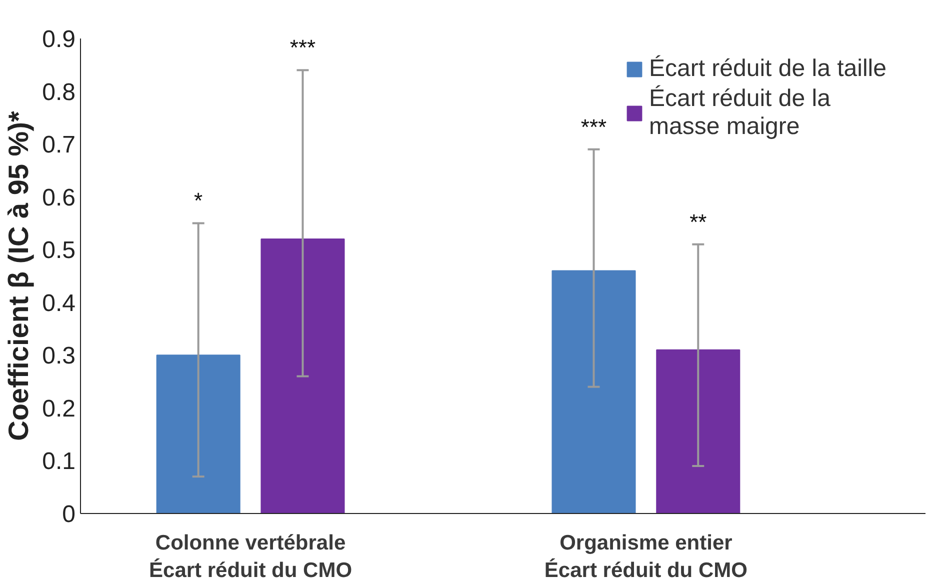 The width and height of the screenshot is (931, 585). Describe the element at coordinates (59, 250) in the screenshot. I see `y-tick-label: 0.5` at that location.